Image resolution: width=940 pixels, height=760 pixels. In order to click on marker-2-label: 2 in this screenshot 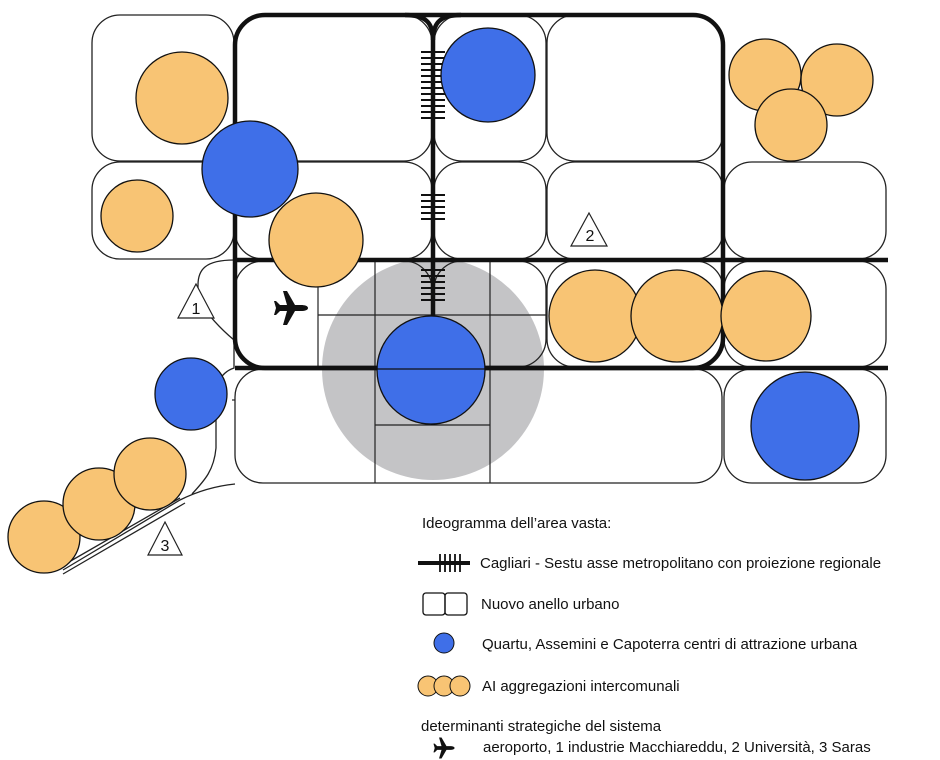, I will do `click(590, 236)`.